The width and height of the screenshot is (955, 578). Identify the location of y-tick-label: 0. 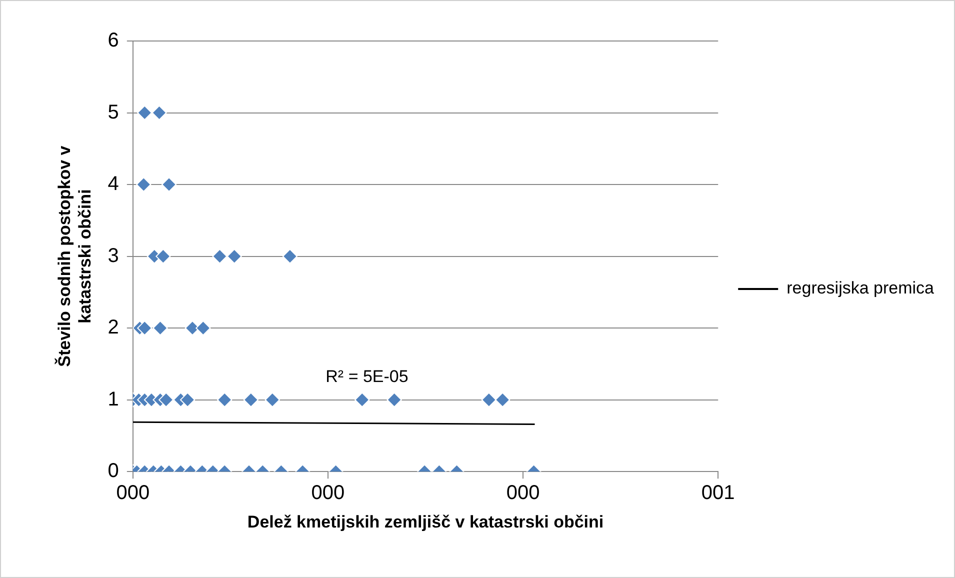
(113, 471).